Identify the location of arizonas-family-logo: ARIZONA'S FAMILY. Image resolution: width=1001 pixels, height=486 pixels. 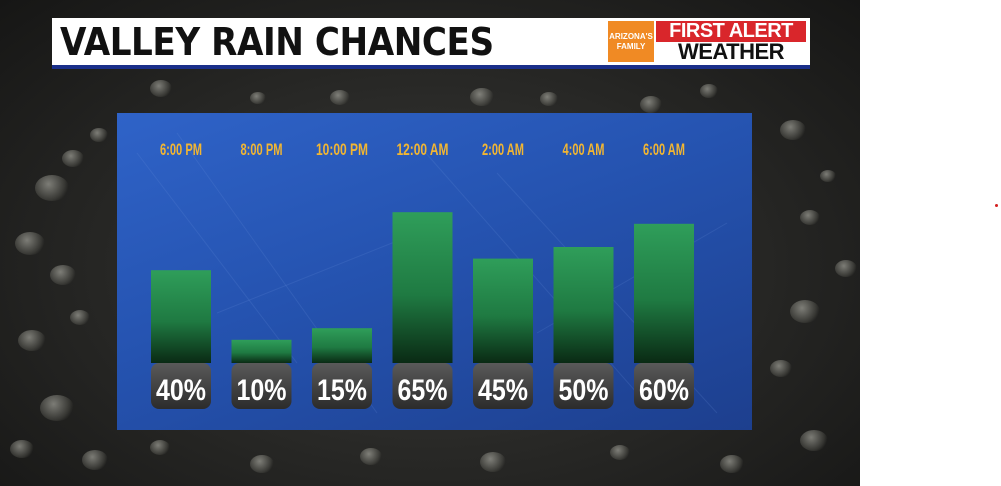
(631, 41).